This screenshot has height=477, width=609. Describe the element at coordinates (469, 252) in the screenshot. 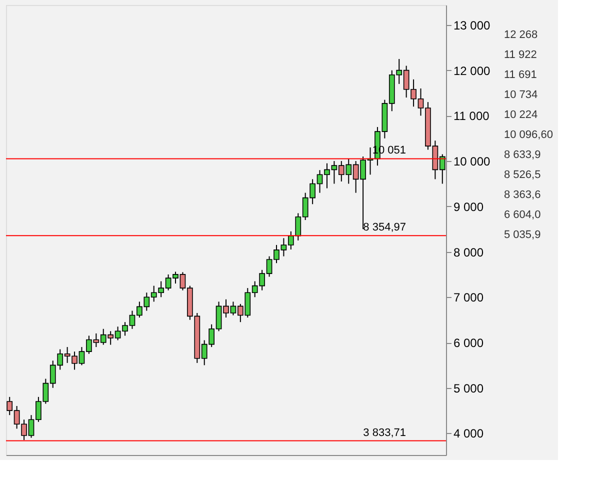

I see `y-tick-label: 8 000` at that location.